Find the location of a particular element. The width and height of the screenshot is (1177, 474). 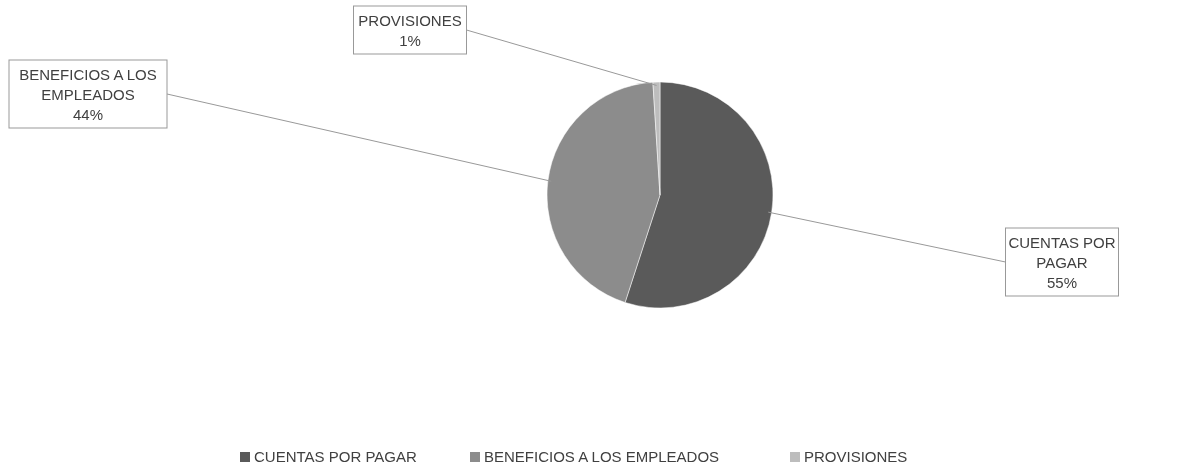

slice-label: CUENTAS POR PAGAR is located at coordinates (1062, 252).